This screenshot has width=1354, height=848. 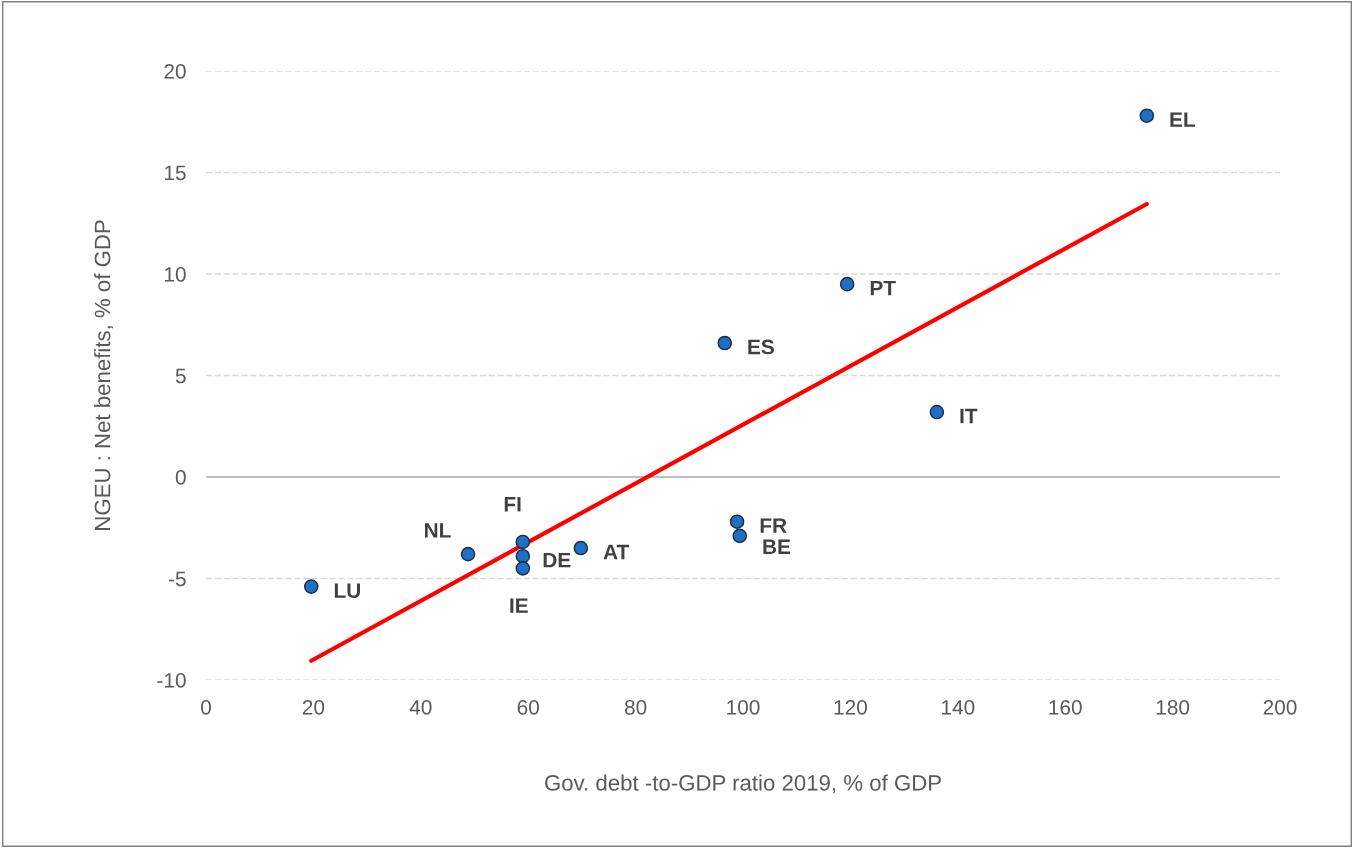 I want to click on annotation: NL, so click(x=438, y=530).